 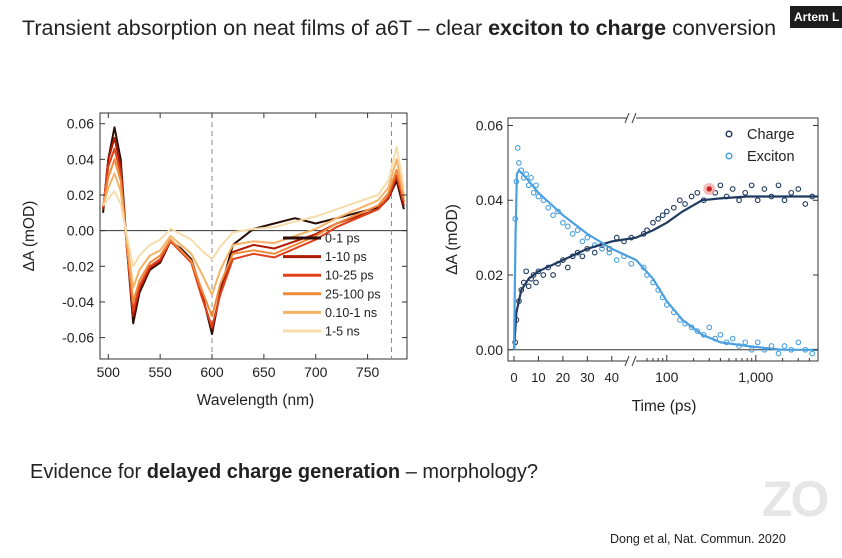 What do you see at coordinates (469, 472) in the screenshot?
I see `evidence-text-end: – morphology?` at bounding box center [469, 472].